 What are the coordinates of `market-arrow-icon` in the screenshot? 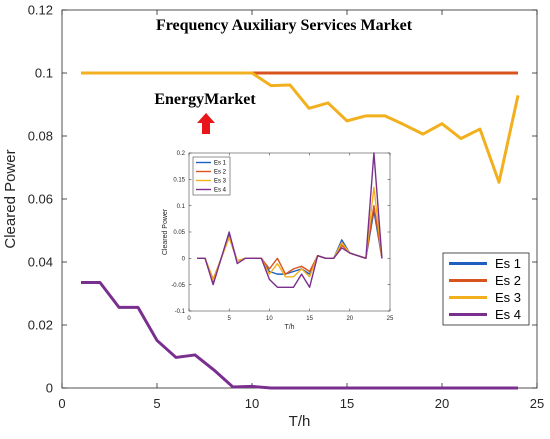 It's located at (206, 123).